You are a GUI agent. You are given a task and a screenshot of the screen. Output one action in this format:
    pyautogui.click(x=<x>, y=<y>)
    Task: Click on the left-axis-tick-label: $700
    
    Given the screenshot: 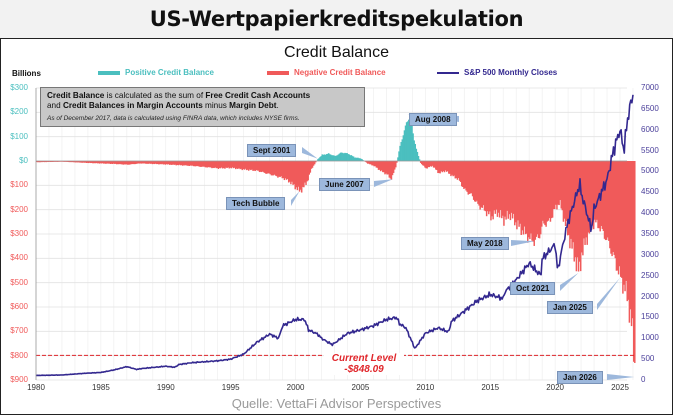 What is the action you would take?
    pyautogui.click(x=19, y=331)
    